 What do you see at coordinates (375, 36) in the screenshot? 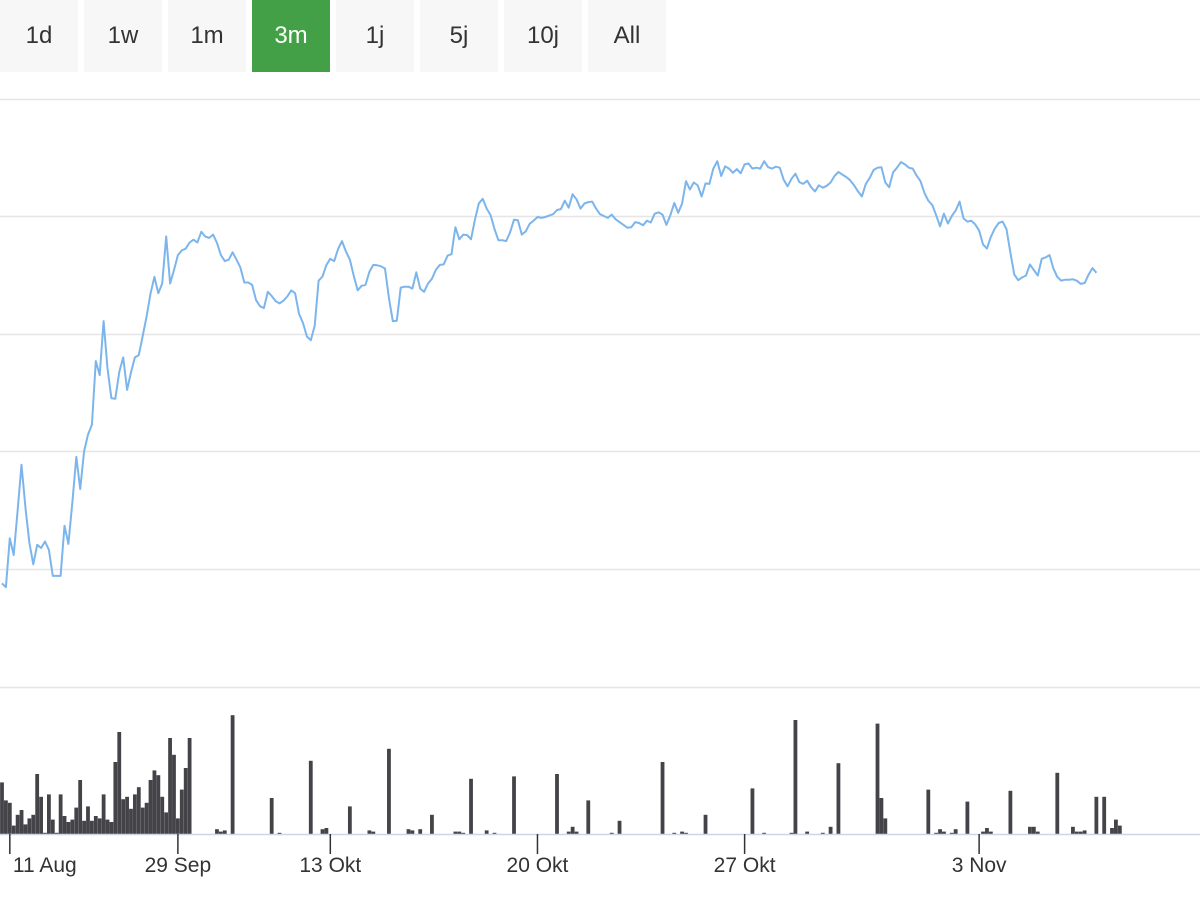
I see `range-button-1j: 1j` at bounding box center [375, 36].